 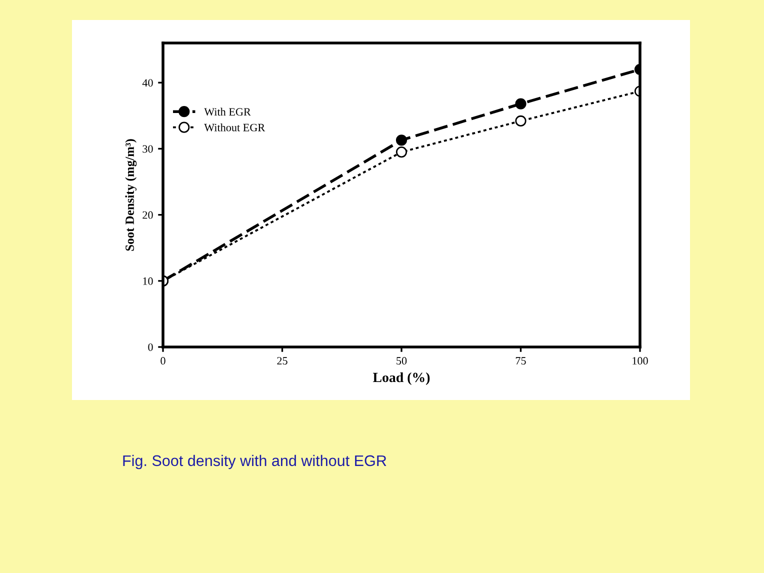 I want to click on y-tick-label: 10, so click(x=148, y=281).